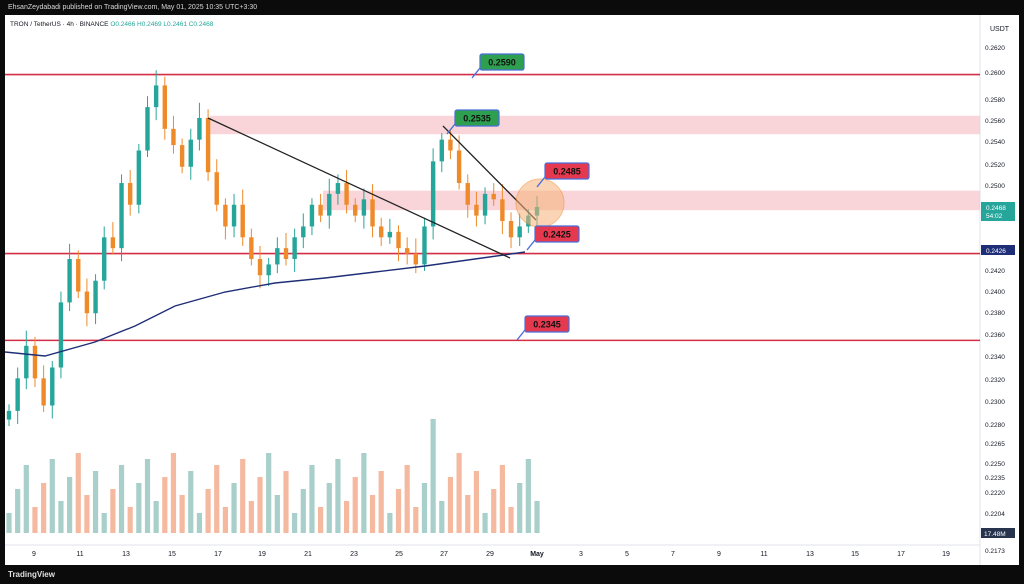 Image resolution: width=1024 pixels, height=584 pixels. Describe the element at coordinates (31, 574) in the screenshot. I see `tradingview-logo-text: TradingView` at that location.